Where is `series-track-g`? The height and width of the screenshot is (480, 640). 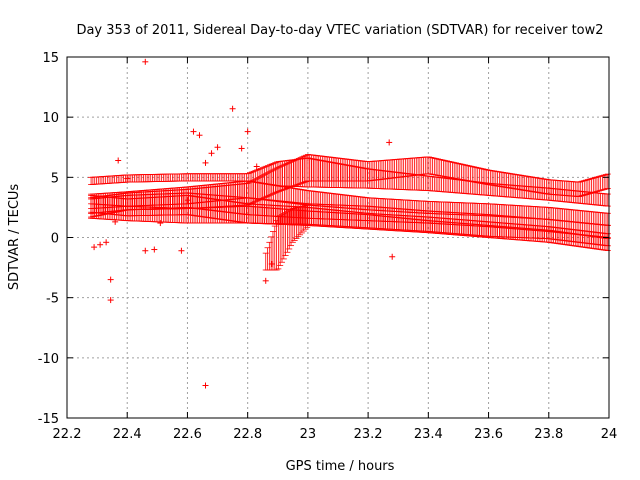
series-track-g is located at coordinates (286, 237).